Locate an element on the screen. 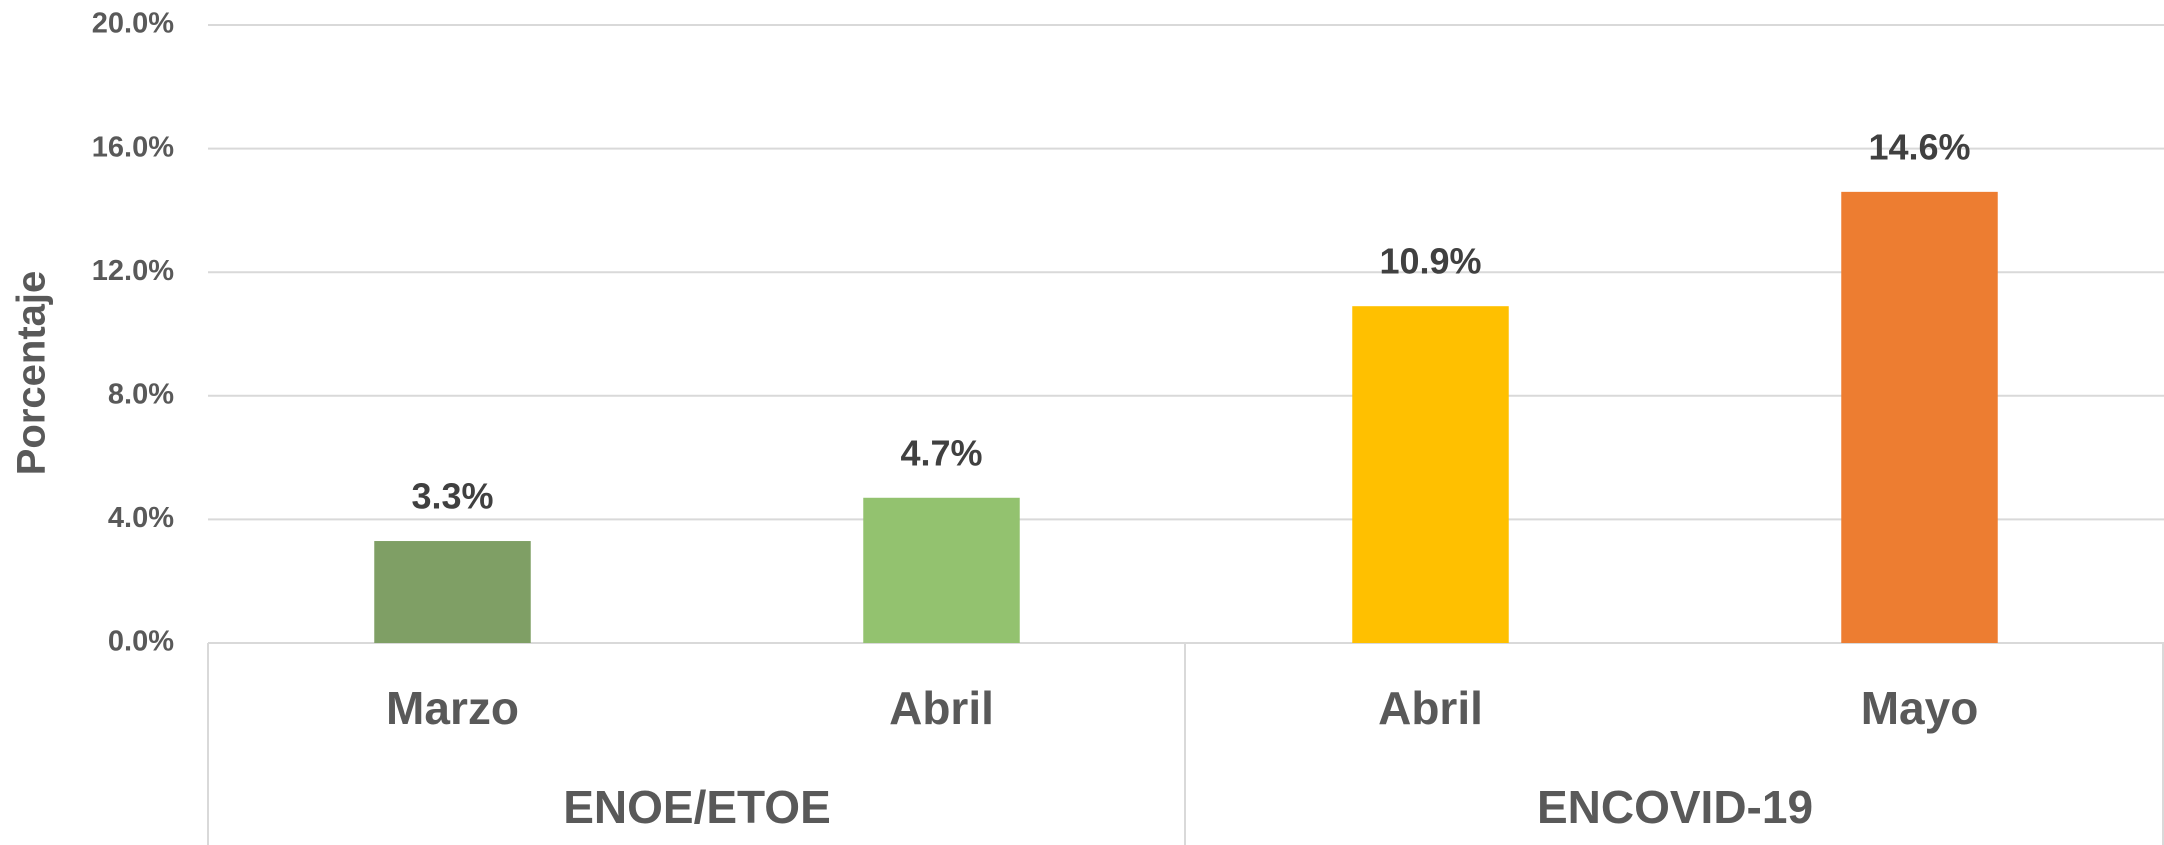 This screenshot has width=2164, height=845. value-label: 4.7% is located at coordinates (941, 452).